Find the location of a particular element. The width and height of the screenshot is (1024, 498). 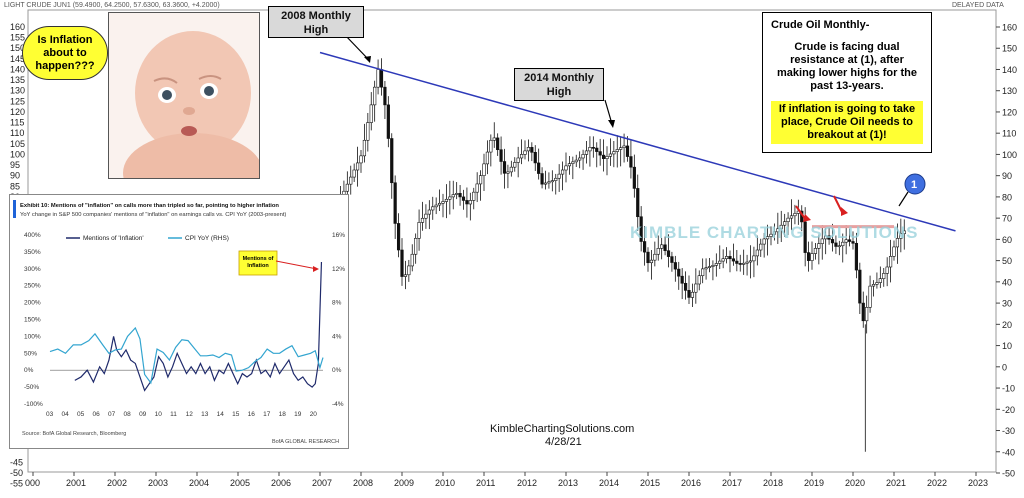

x-tick-label: 2010 is located at coordinates (445, 483).